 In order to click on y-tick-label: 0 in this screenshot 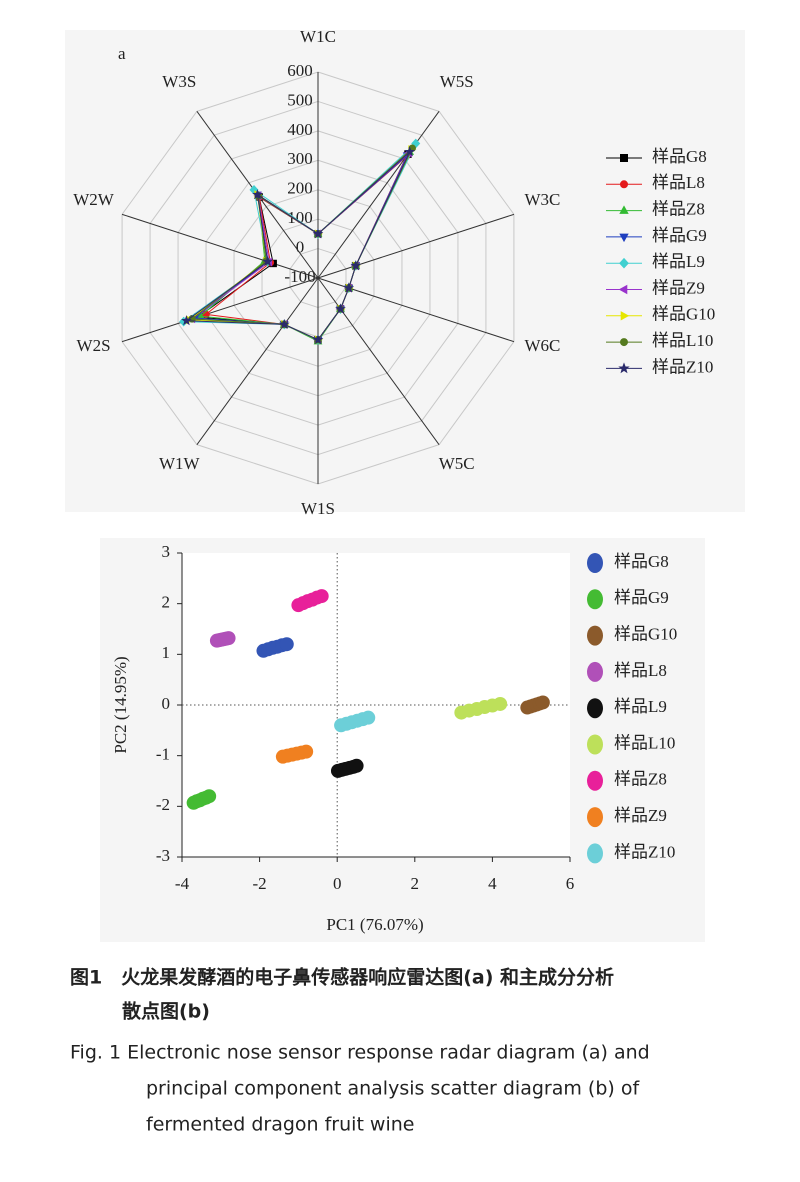, I will do `click(166, 703)`.